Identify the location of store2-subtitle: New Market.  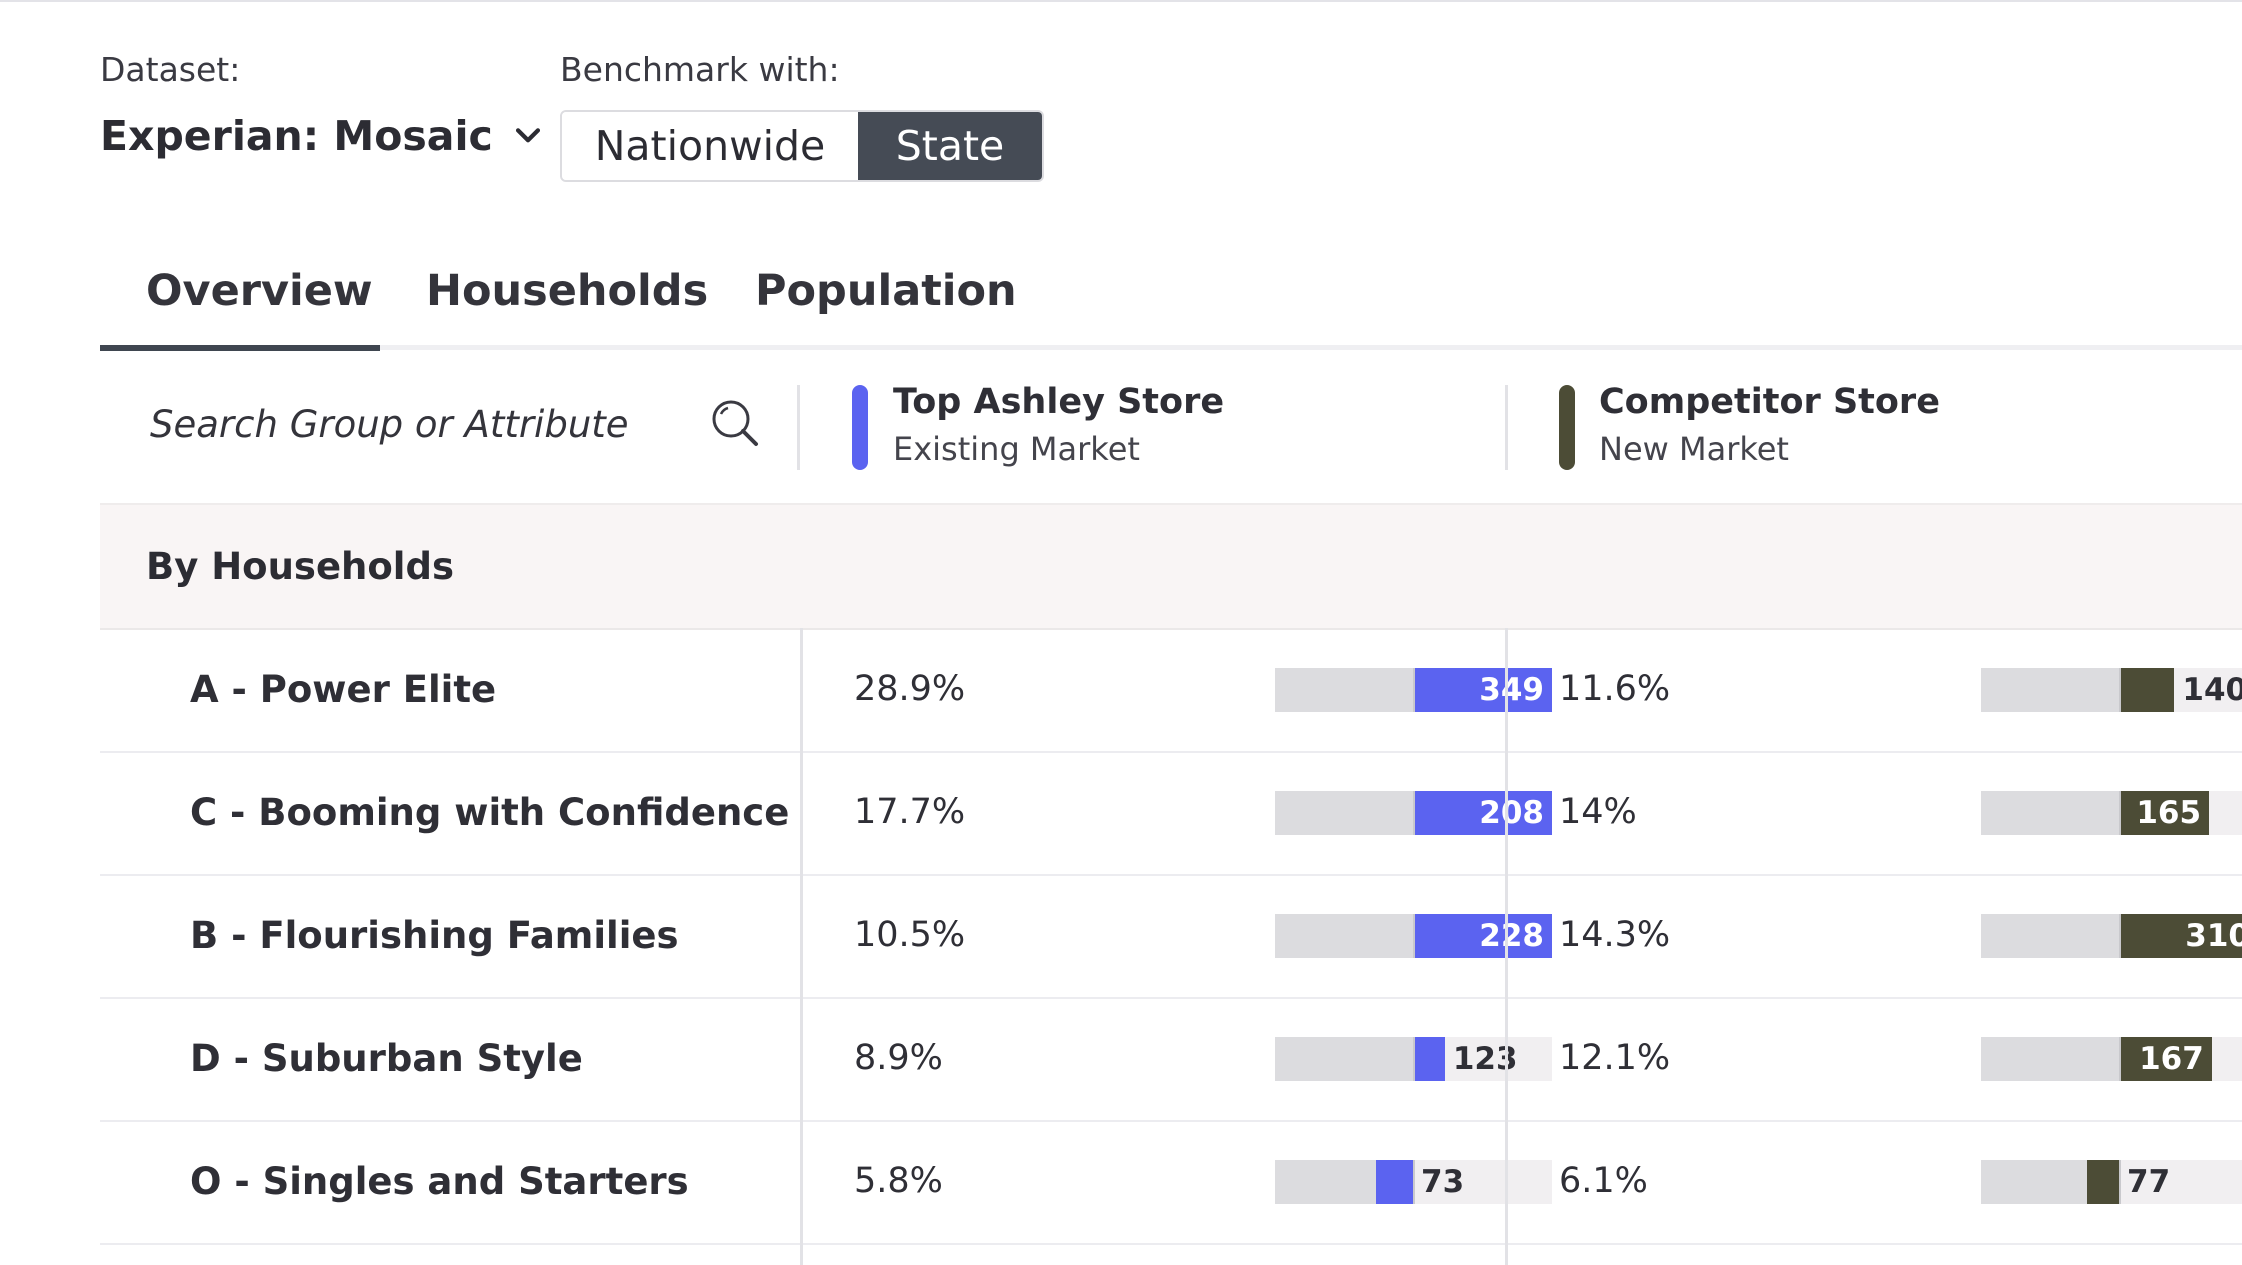
(1694, 449).